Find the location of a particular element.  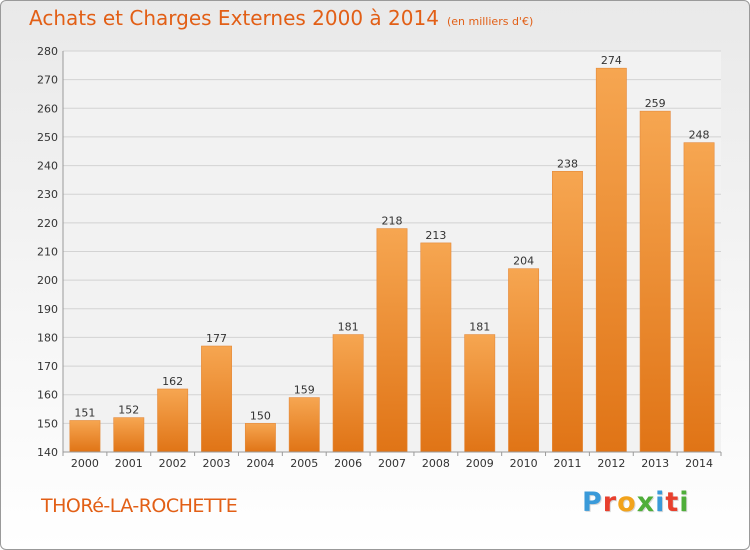

logo-letter: t is located at coordinates (672, 502).